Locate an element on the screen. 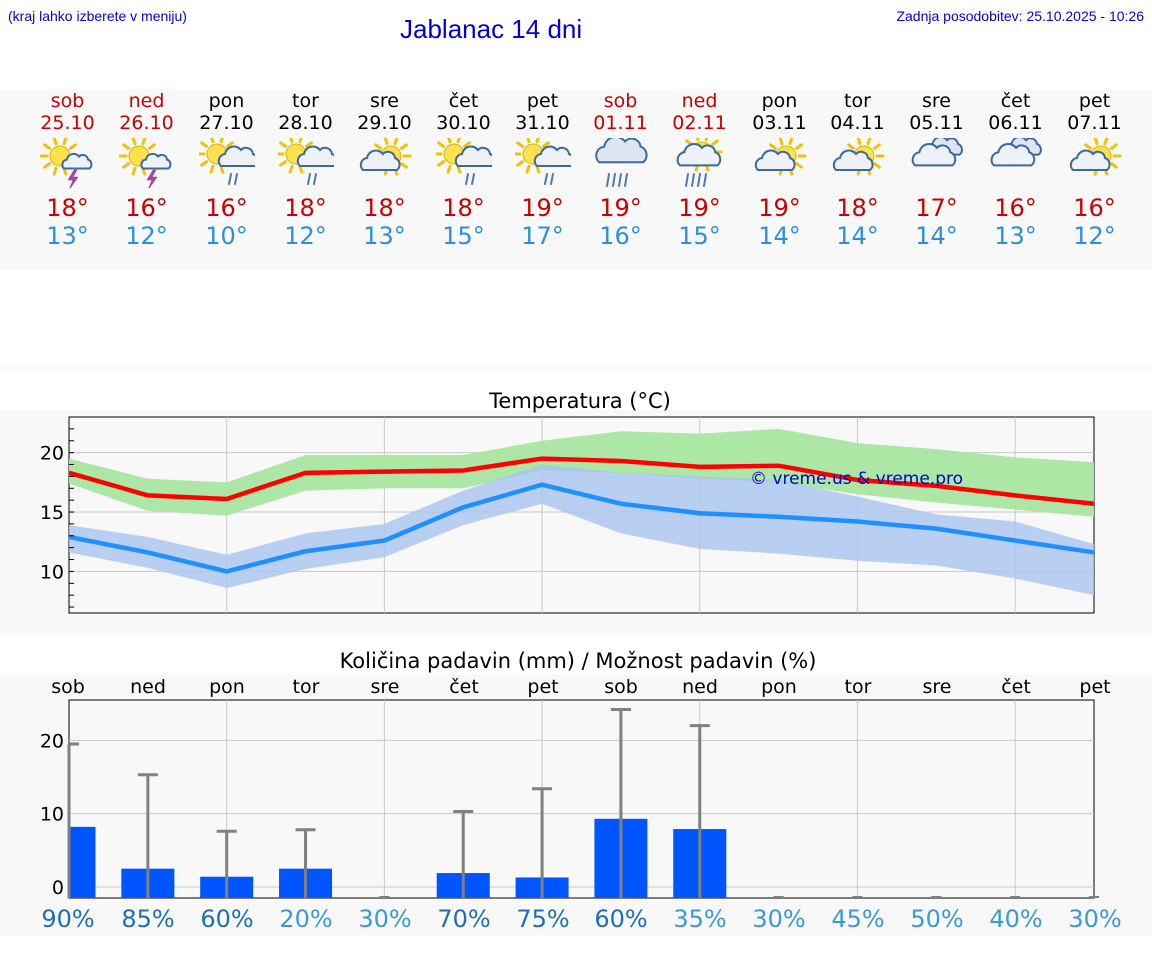 The image size is (1152, 975). day-date: 05.11 is located at coordinates (936, 123).